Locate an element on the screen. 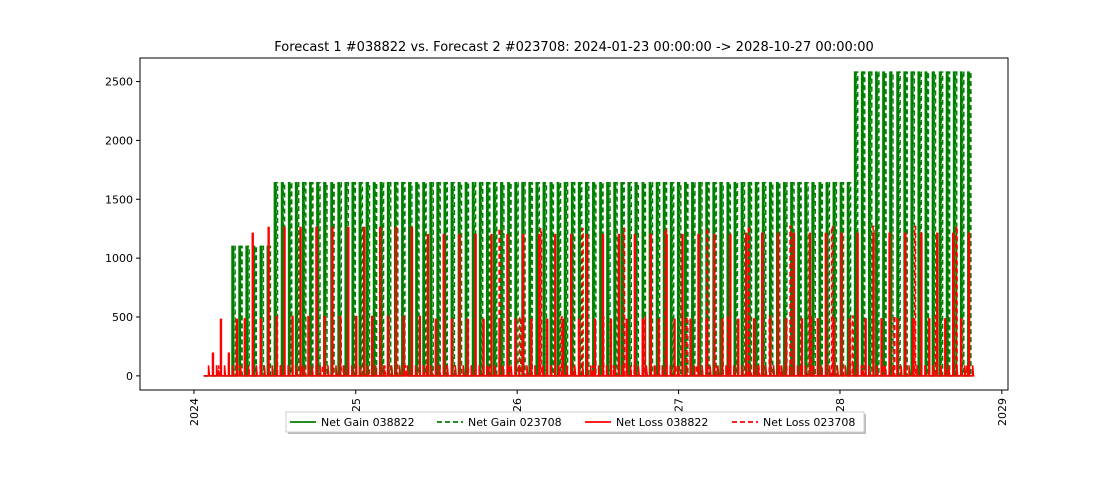  y-tick-label: 1000 is located at coordinates (119, 258).